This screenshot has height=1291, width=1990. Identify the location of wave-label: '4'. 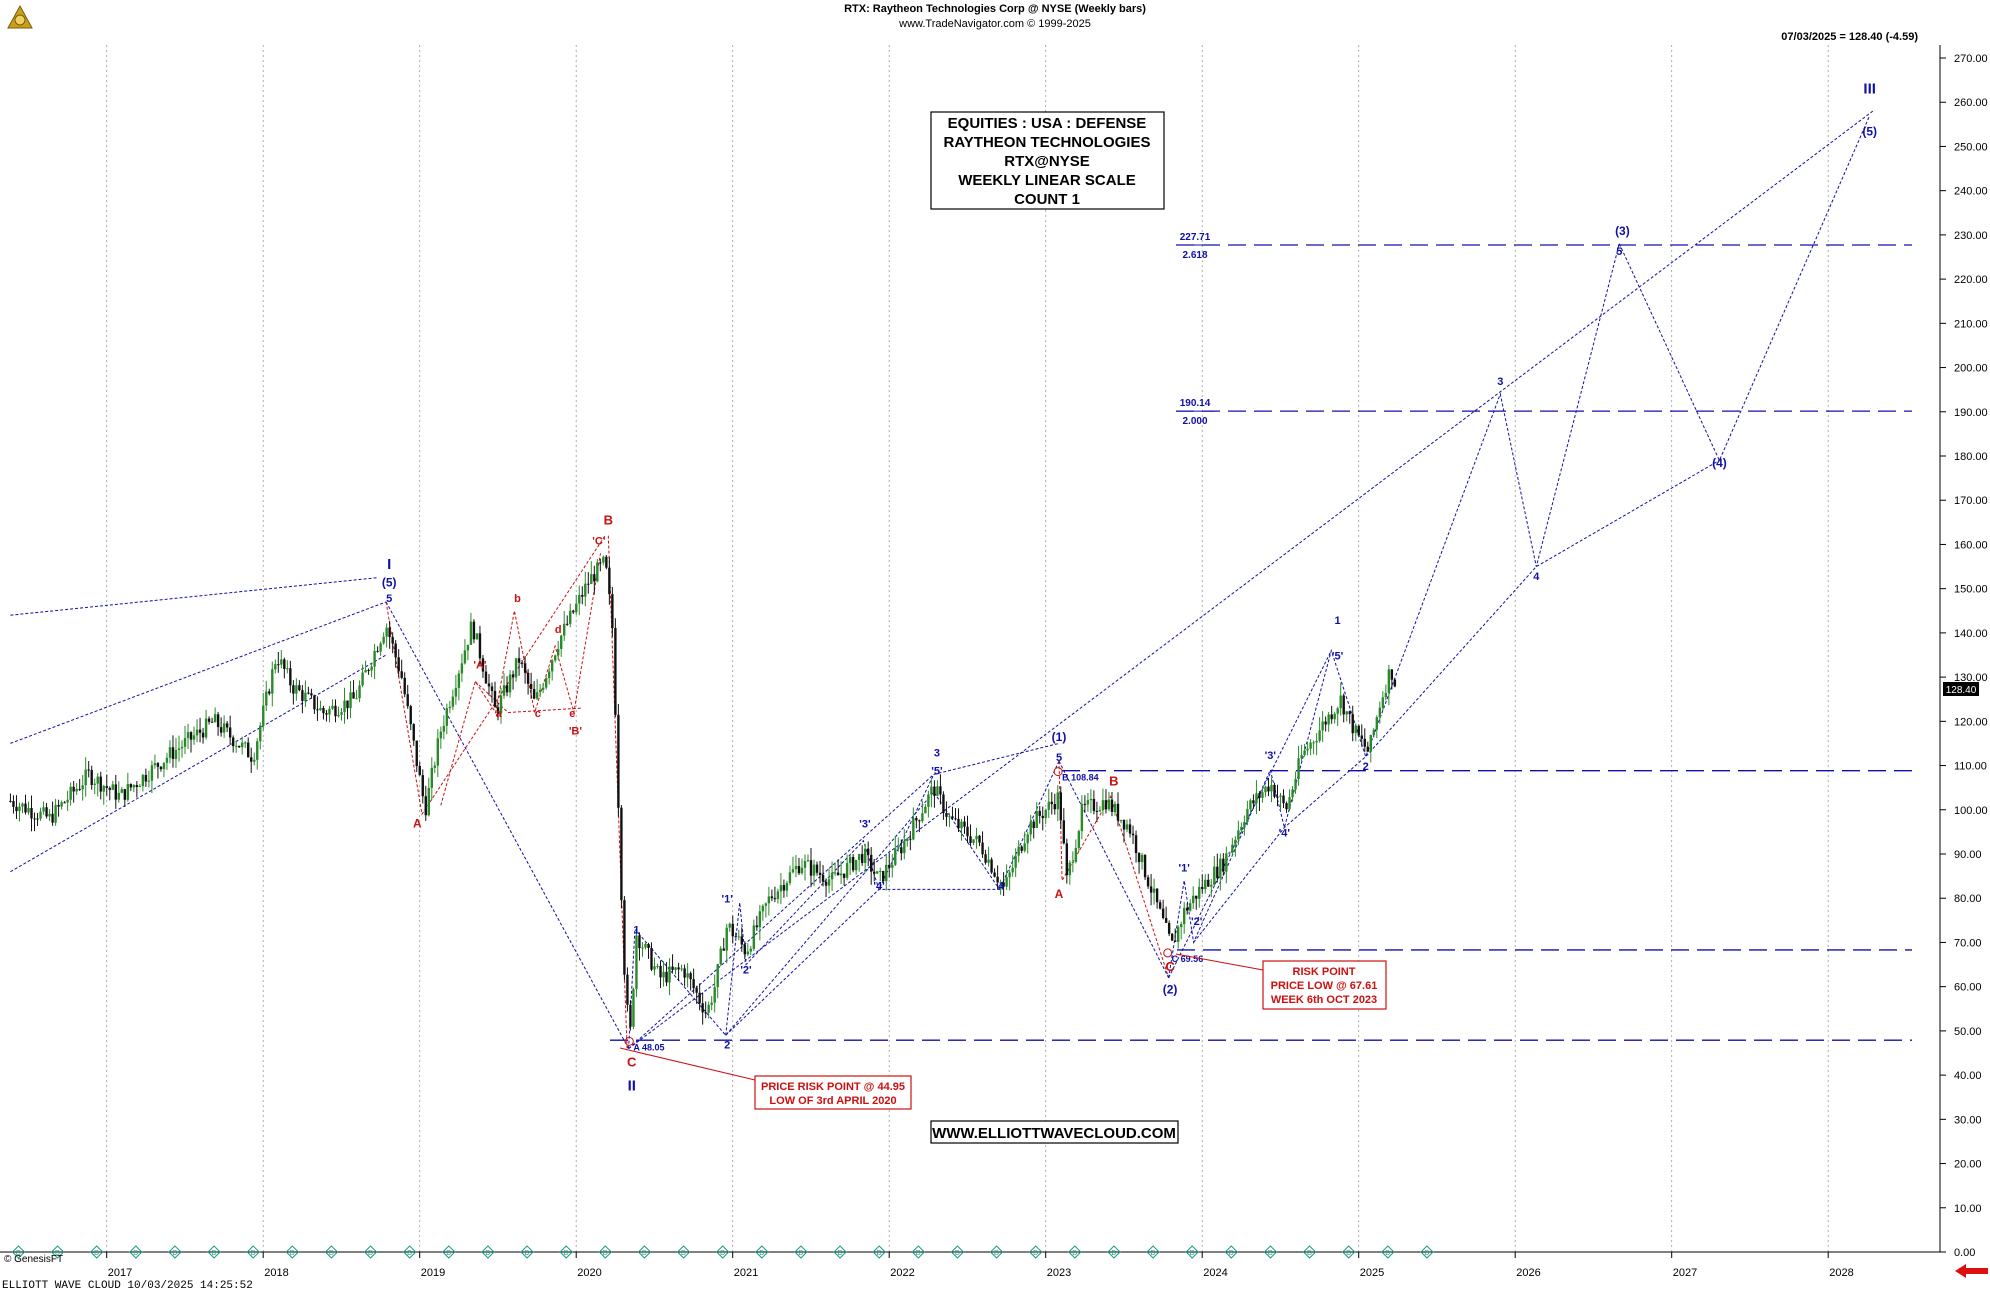
(879, 886).